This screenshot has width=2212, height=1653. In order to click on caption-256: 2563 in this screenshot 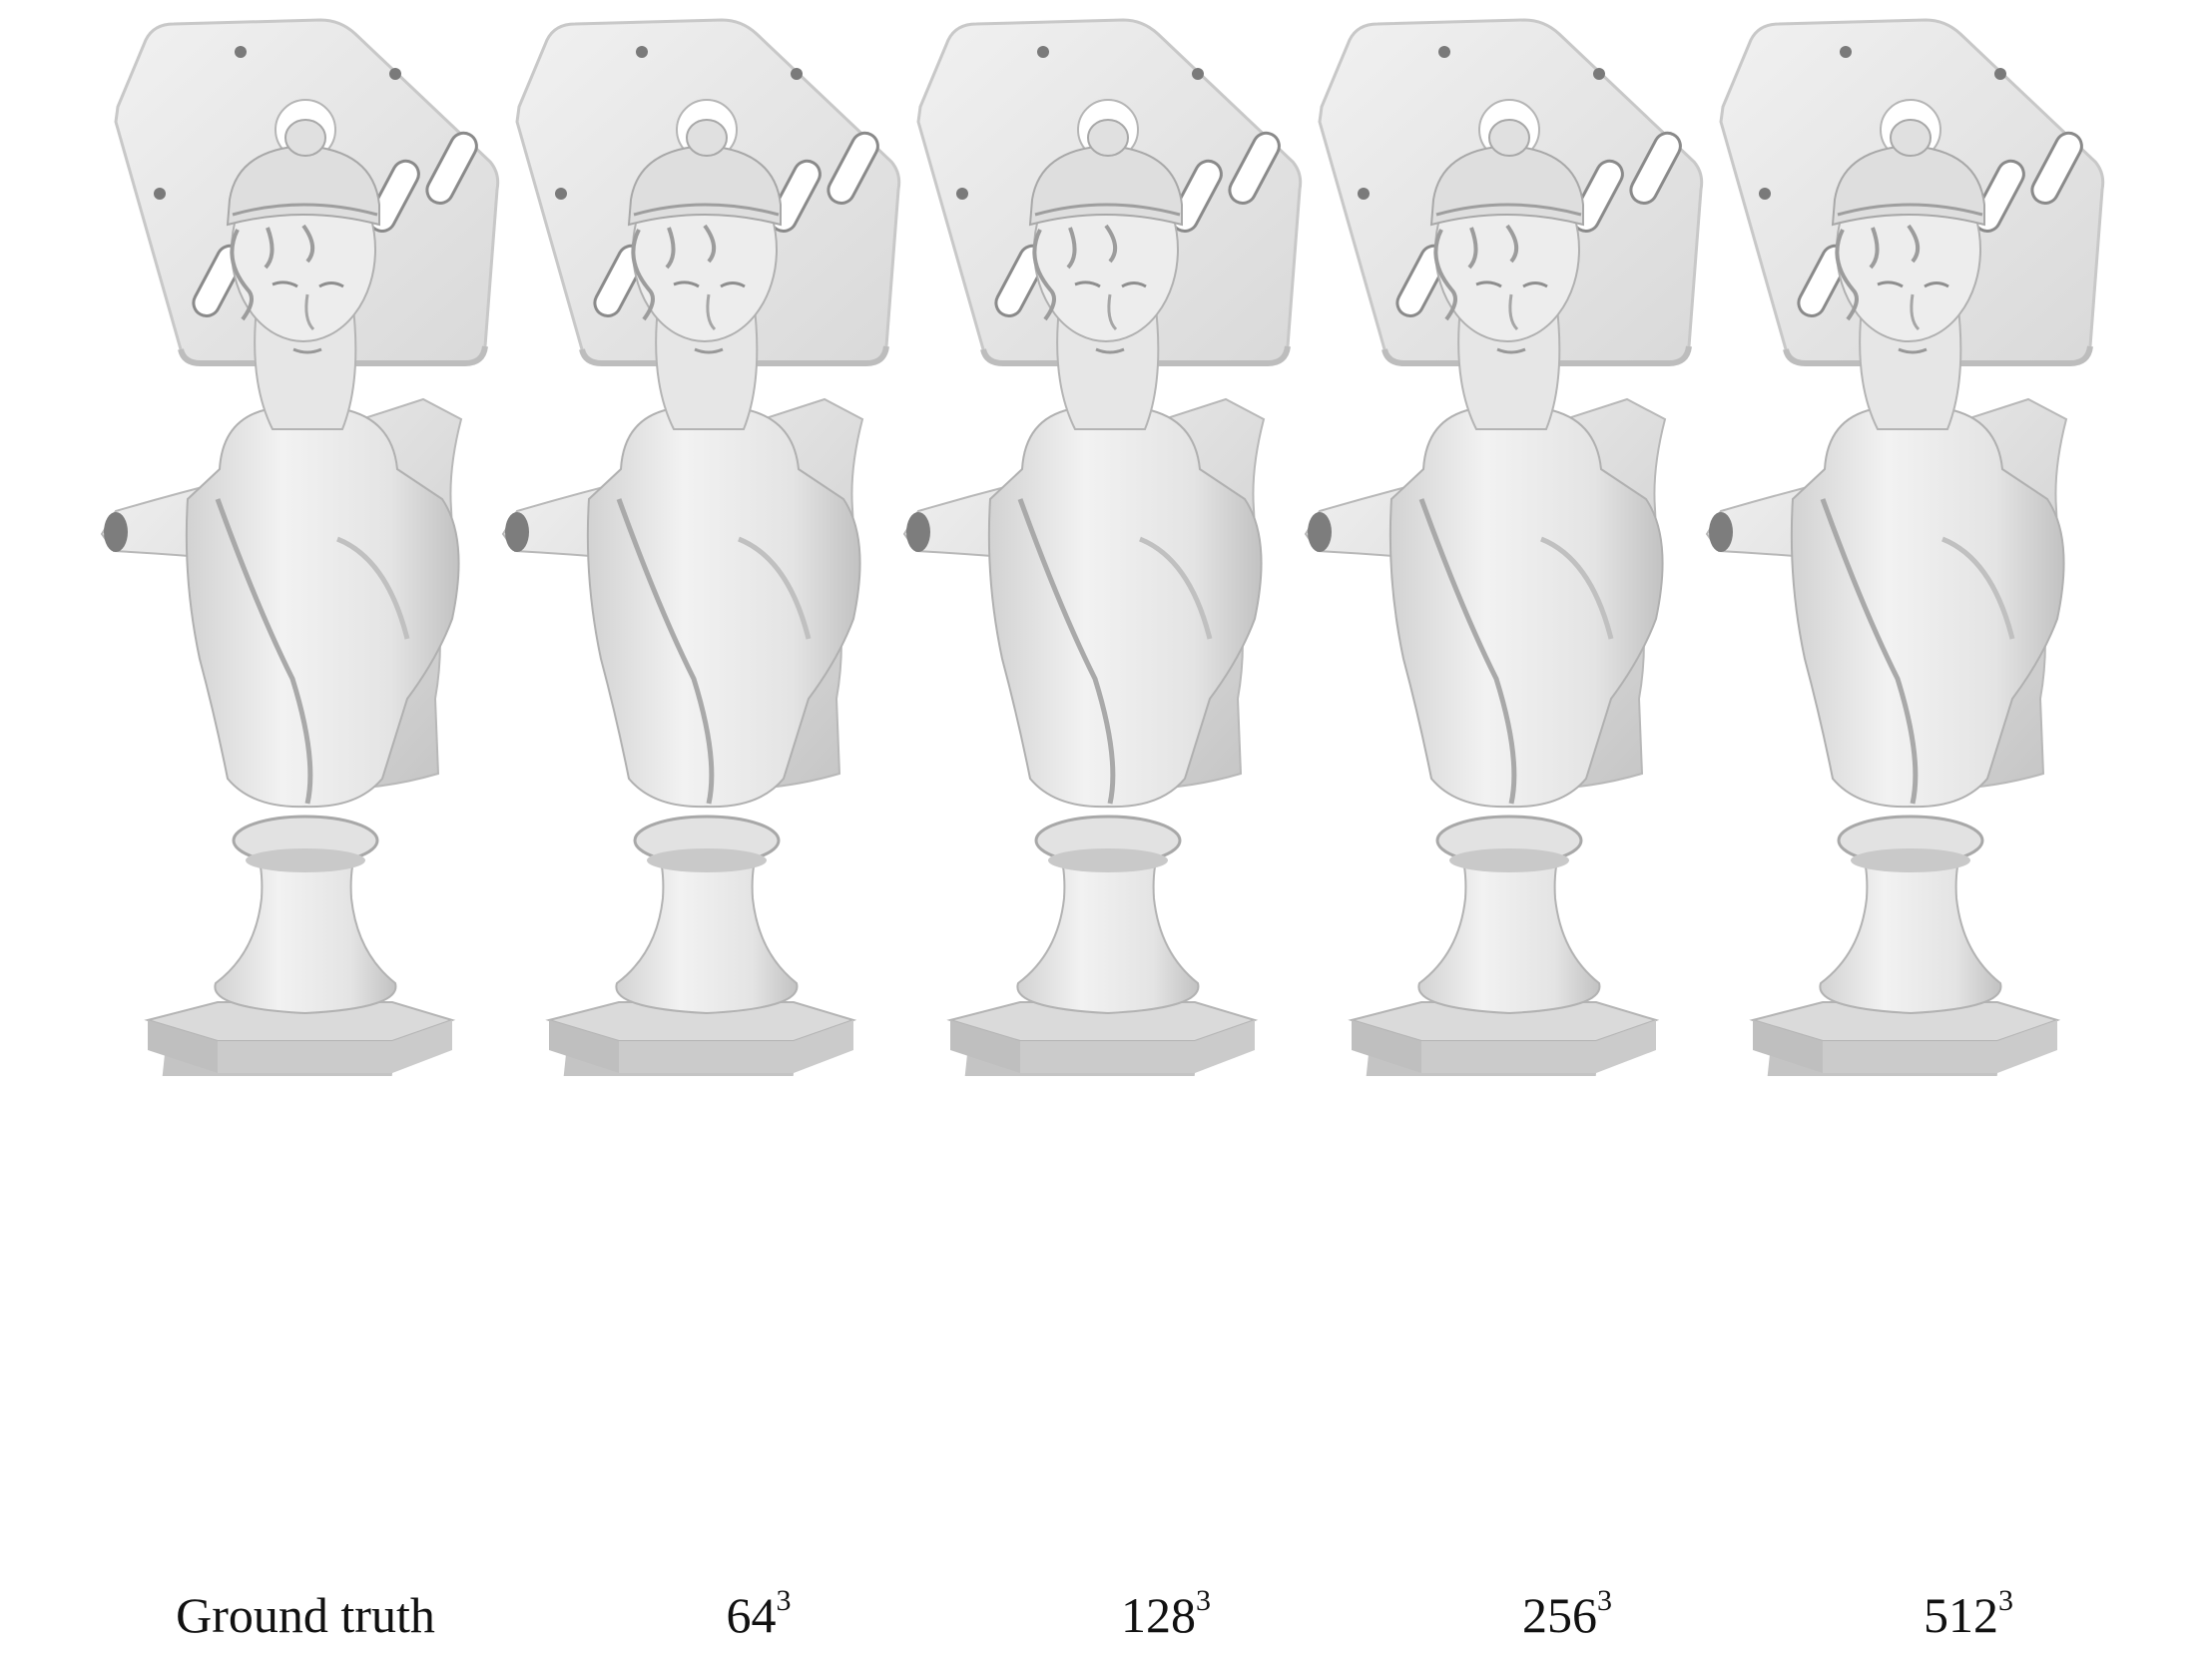, I will do `click(1567, 1615)`.